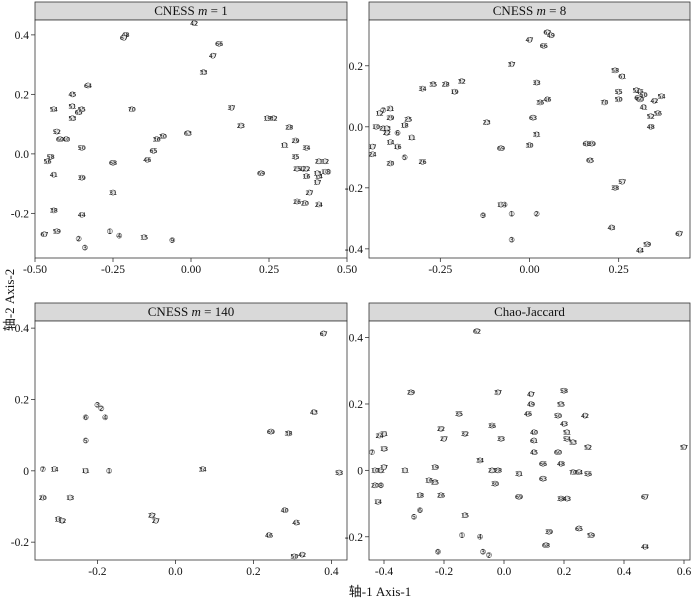 The width and height of the screenshot is (700, 603). I want to click on data-point: 37, so click(231, 108).